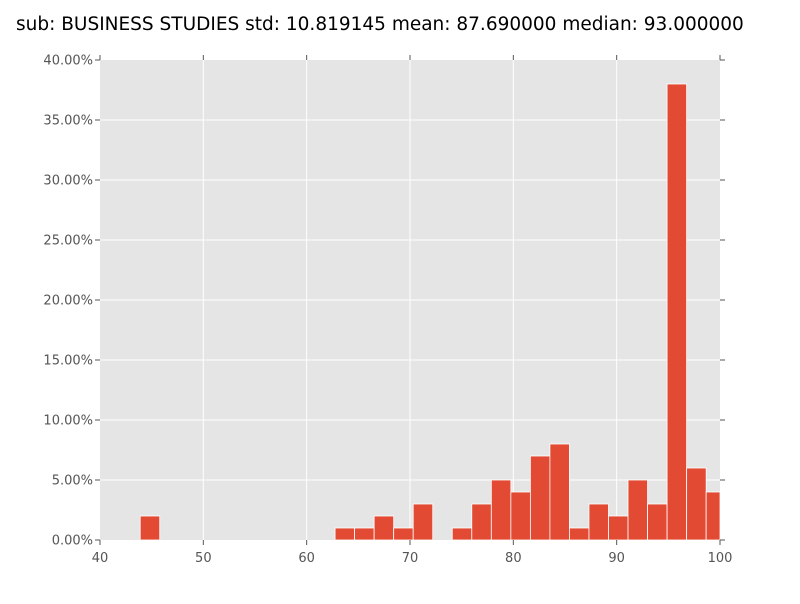 Image resolution: width=800 pixels, height=604 pixels. I want to click on x-tick-labels: 40 50 60 70 80 90 100, so click(412, 558).